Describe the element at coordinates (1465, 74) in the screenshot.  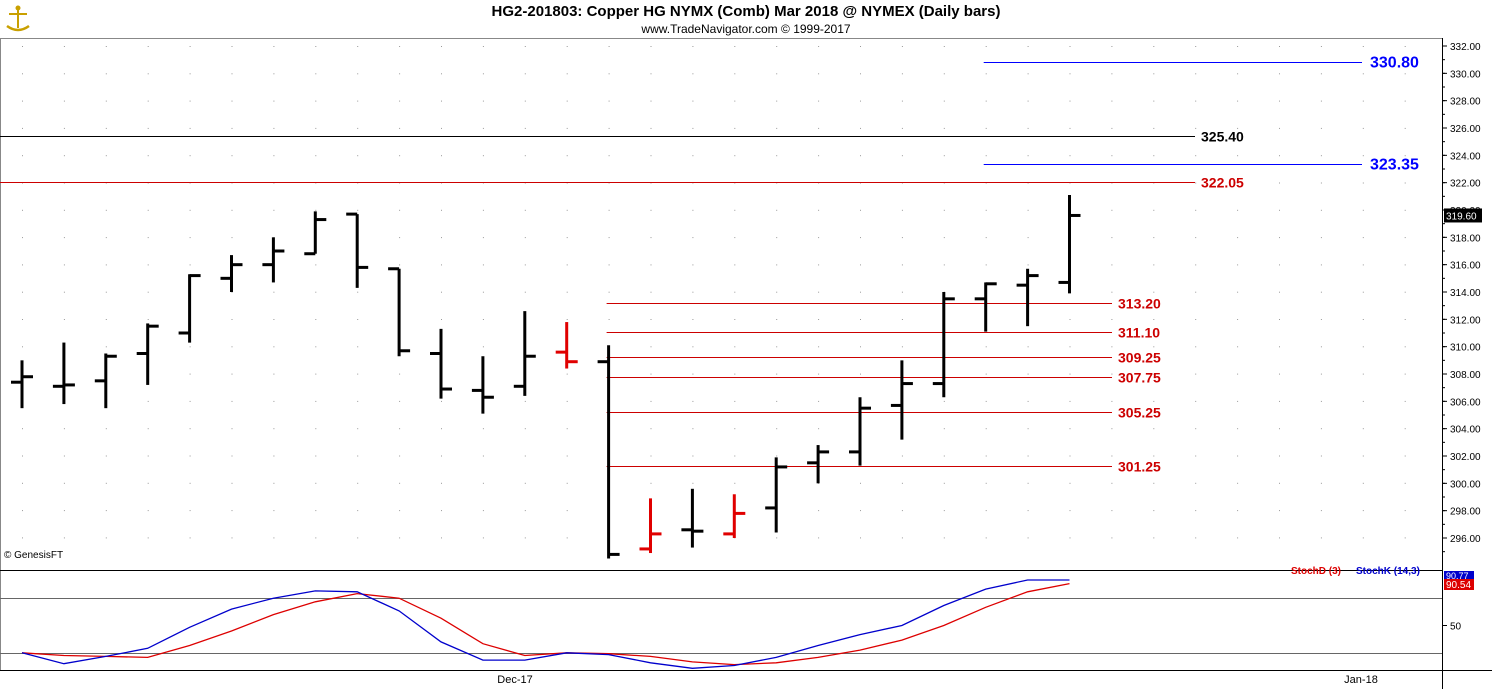
I see `y-tick-label: 330.00` at that location.